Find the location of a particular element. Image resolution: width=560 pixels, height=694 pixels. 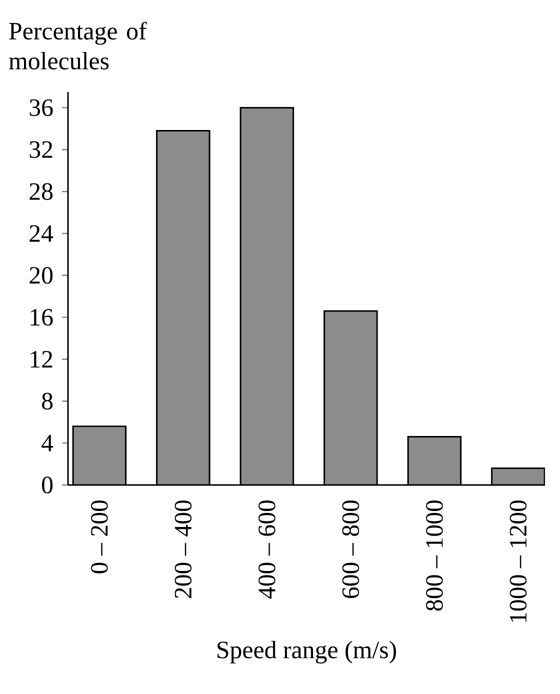

x-tick-label: 1000 – 1200 is located at coordinates (518, 561).